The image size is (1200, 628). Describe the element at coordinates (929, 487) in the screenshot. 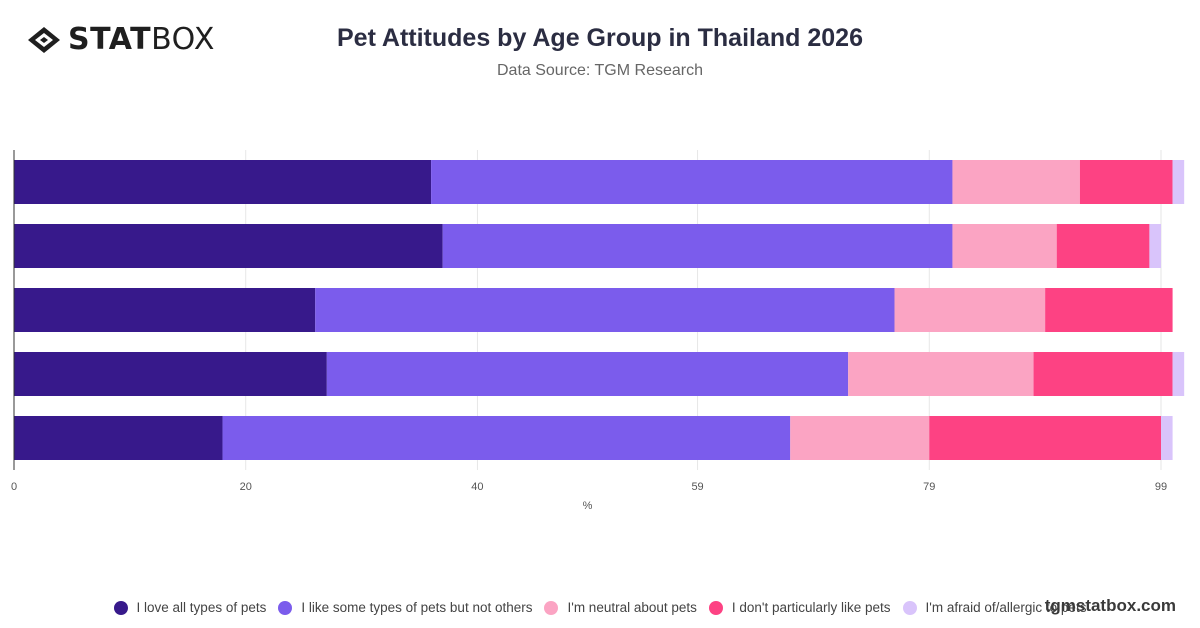

I see `x-tick-label: 79` at that location.